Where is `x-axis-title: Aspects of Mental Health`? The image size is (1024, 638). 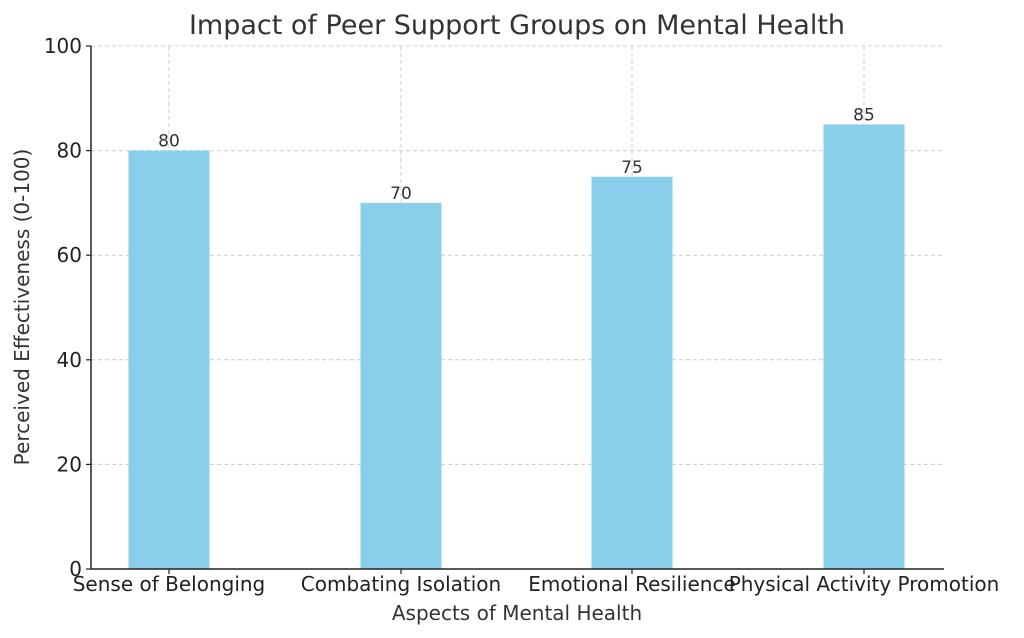
x-axis-title: Aspects of Mental Health is located at coordinates (517, 613).